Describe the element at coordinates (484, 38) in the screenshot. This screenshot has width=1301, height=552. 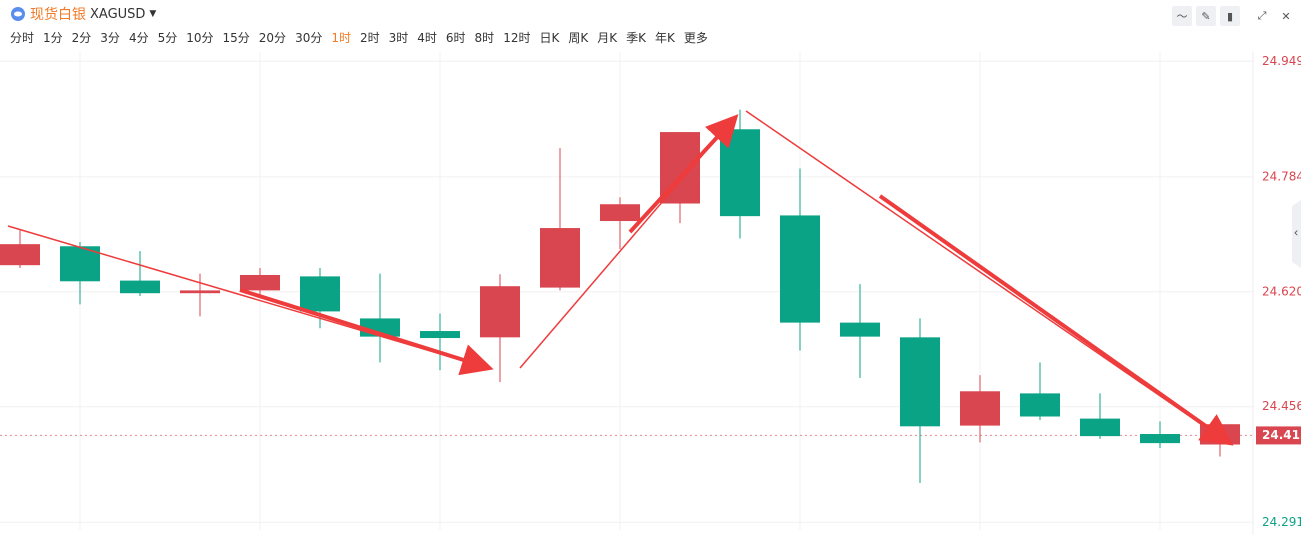
I see `period-tab: 8时` at that location.